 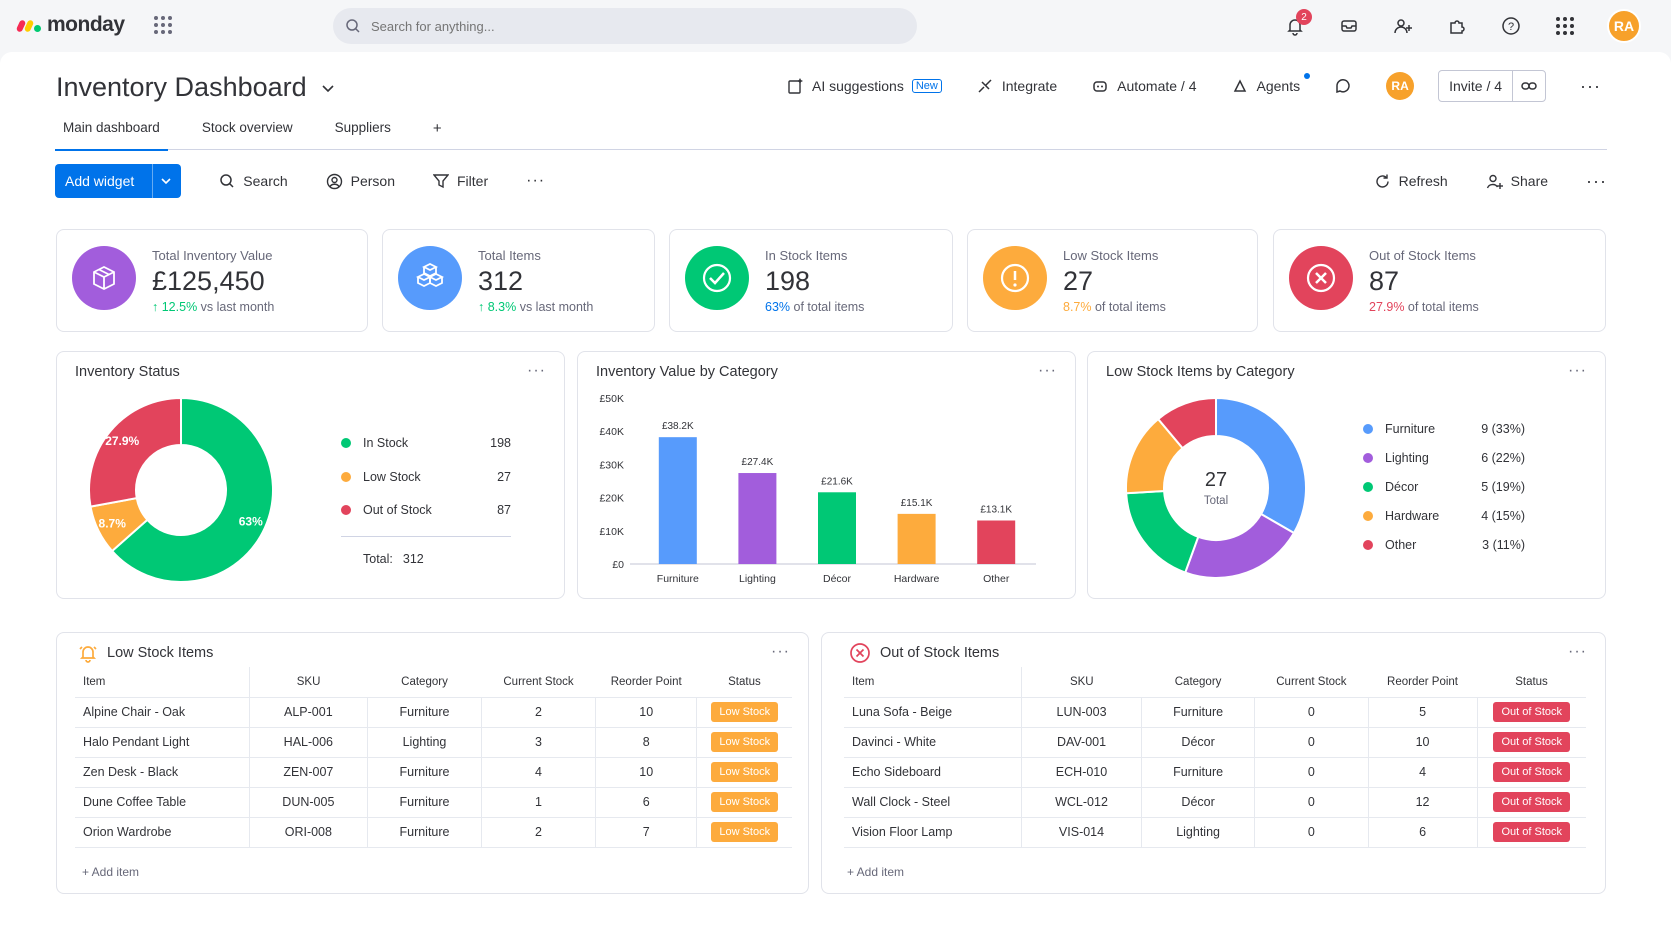 I want to click on search-button: Search, so click(x=253, y=181).